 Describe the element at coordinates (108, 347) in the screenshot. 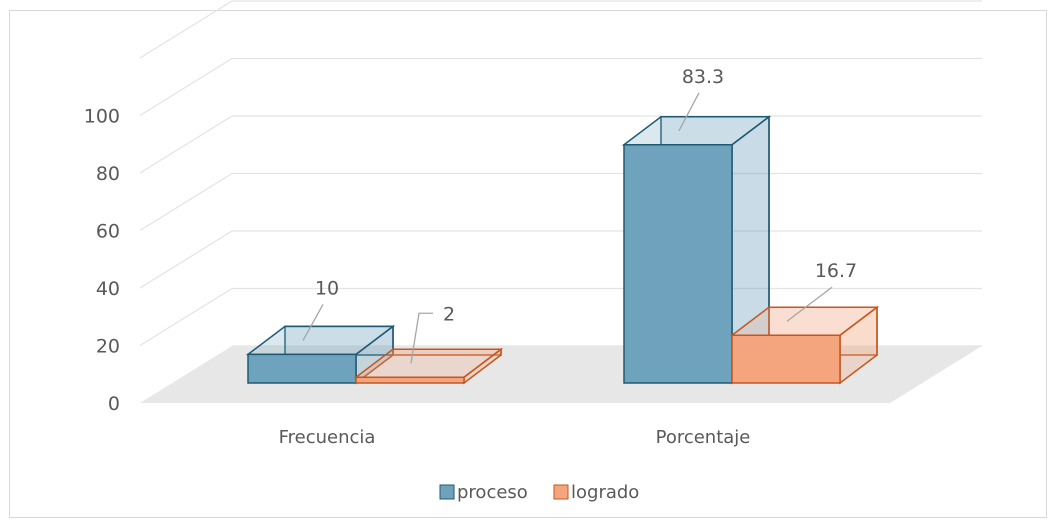

I see `y-tick-label: 20` at that location.